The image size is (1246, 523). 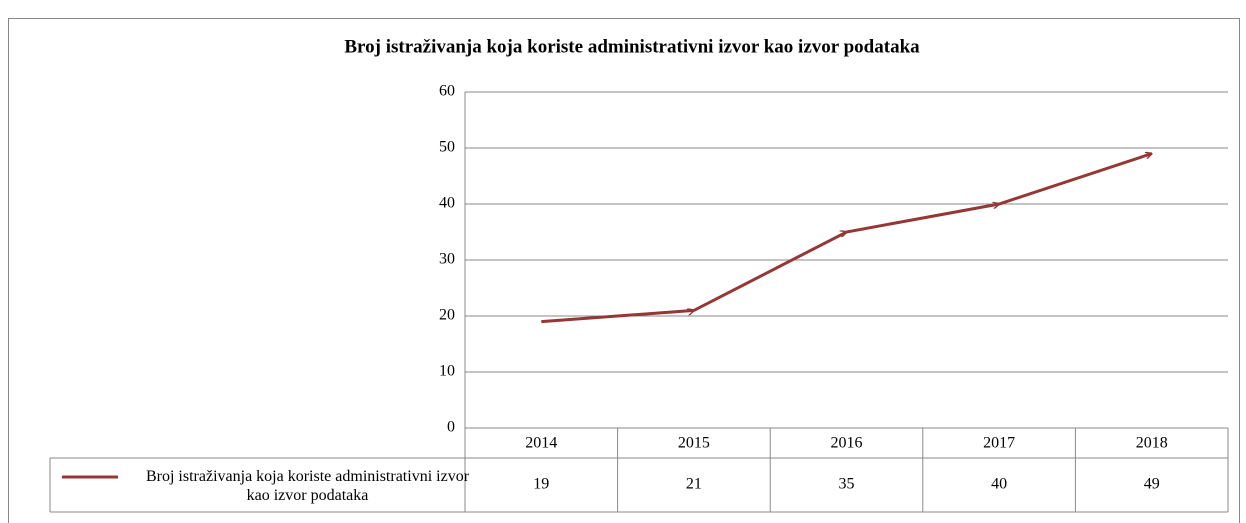 What do you see at coordinates (447, 147) in the screenshot?
I see `y-tick-label: 50` at bounding box center [447, 147].